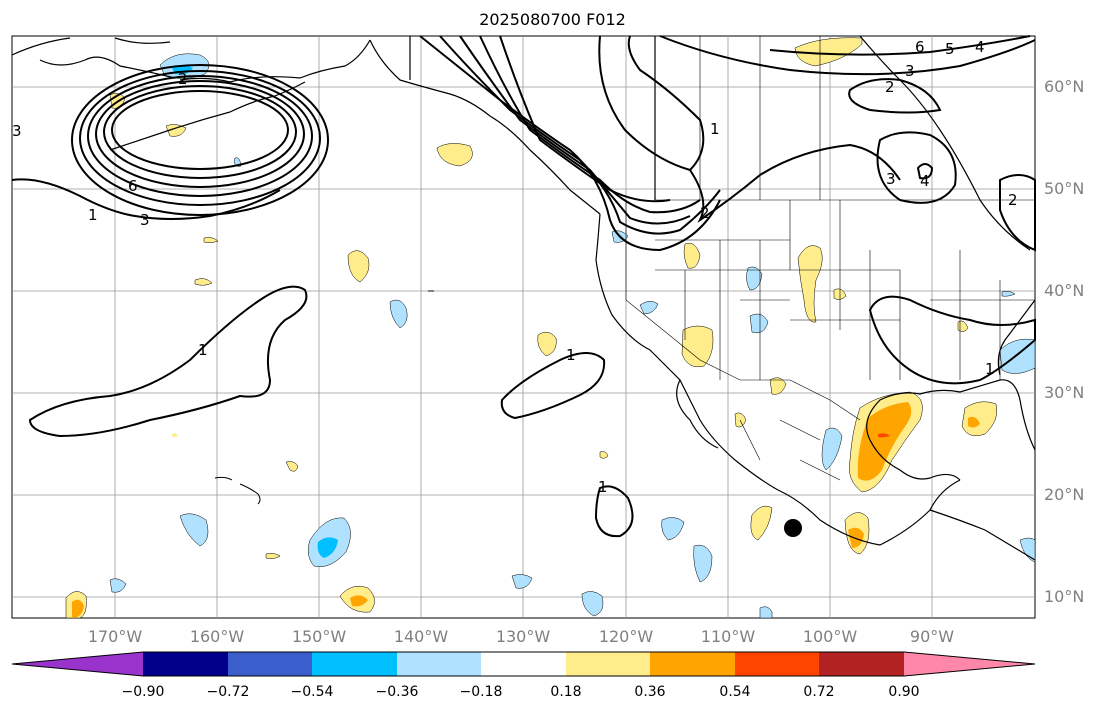 The image size is (1105, 712). Describe the element at coordinates (950, 49) in the screenshot. I see `contour-label: 5` at that location.